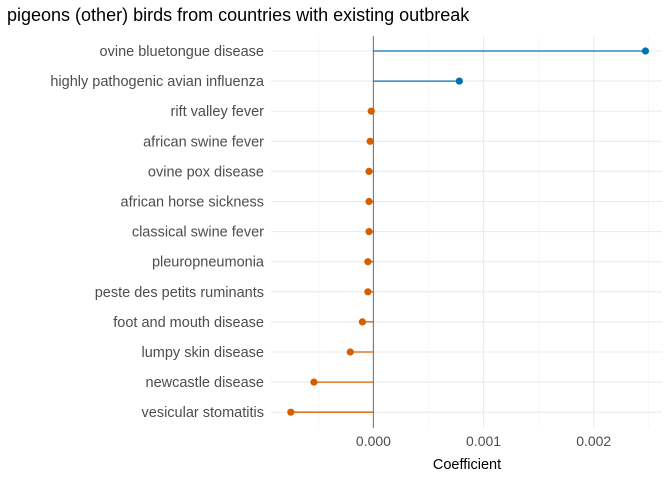 This screenshot has height=485, width=672. What do you see at coordinates (203, 142) in the screenshot?
I see `y-tick-label: african swine fever` at bounding box center [203, 142].